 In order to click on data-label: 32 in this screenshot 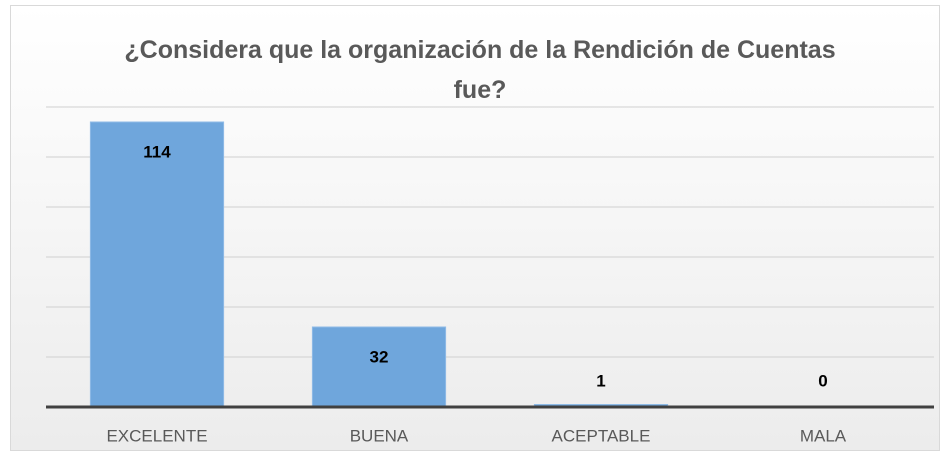, I will do `click(379, 356)`.